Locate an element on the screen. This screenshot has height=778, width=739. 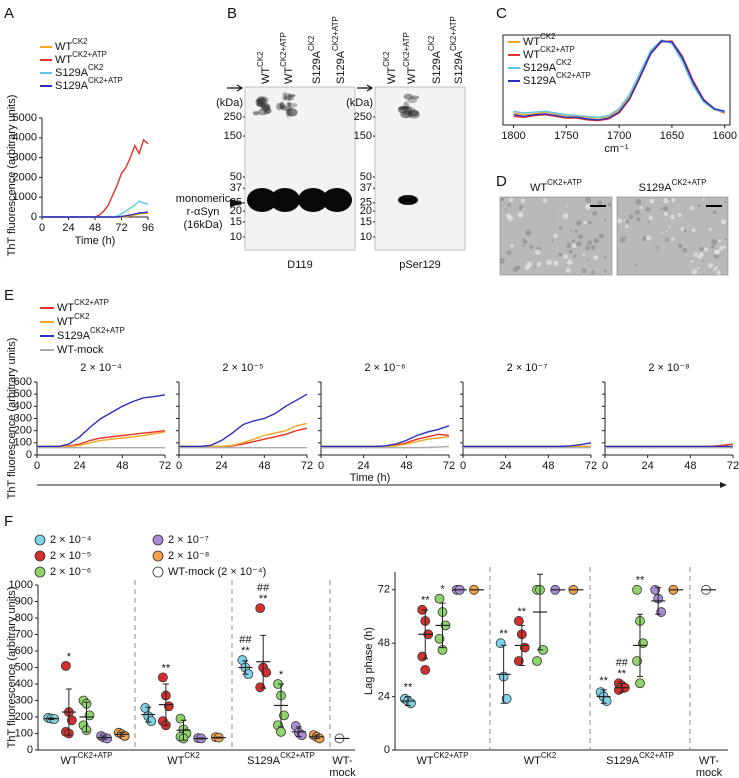
blot-image is located at coordinates (300, 168).